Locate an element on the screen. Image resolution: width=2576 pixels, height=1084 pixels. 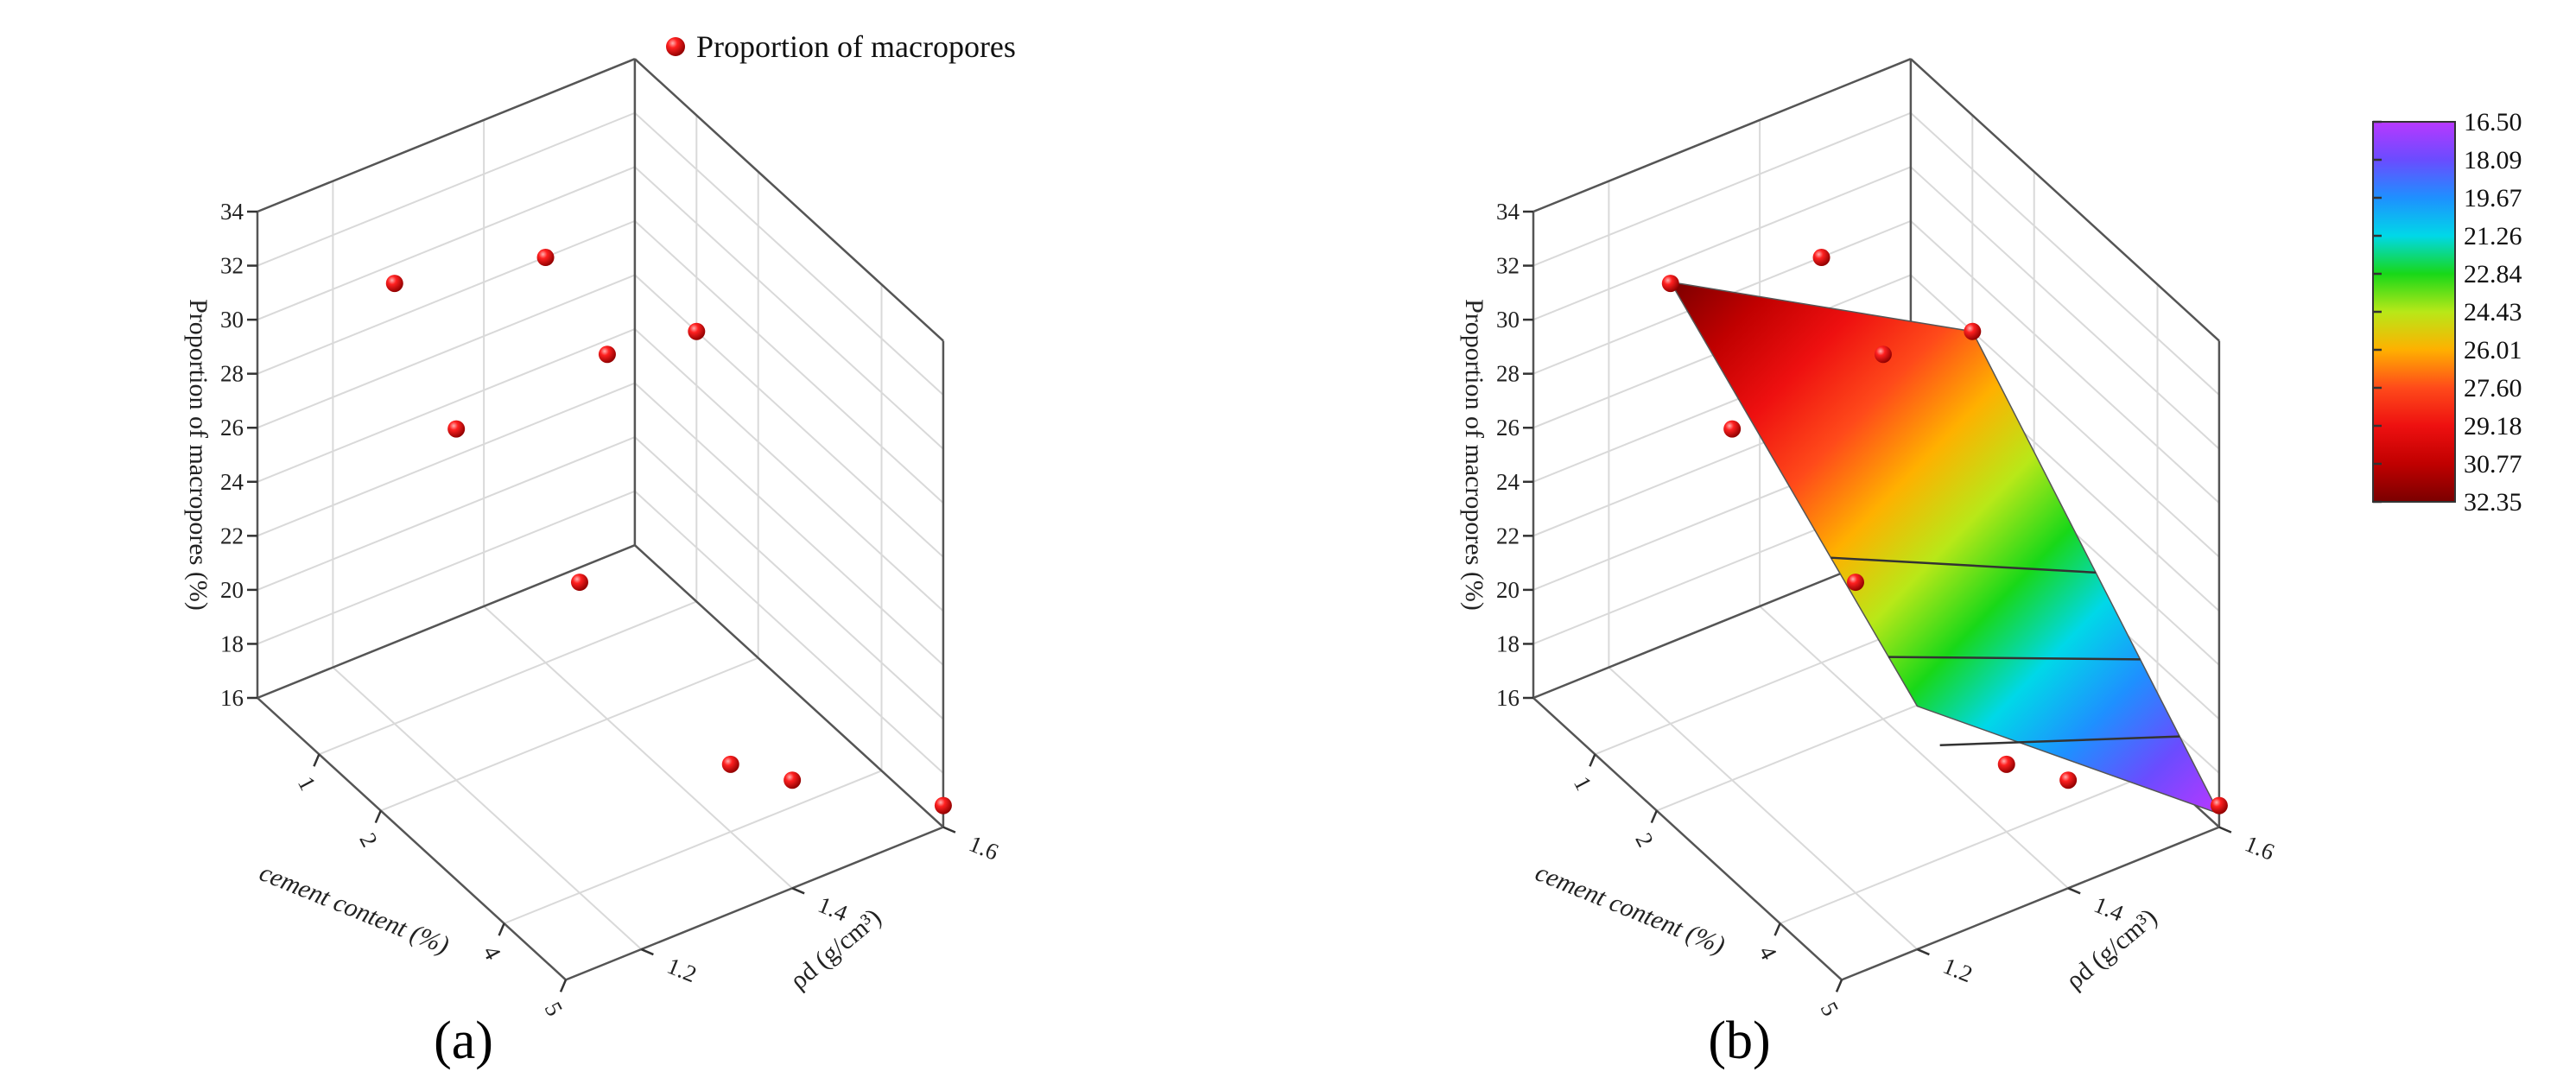
legend-marker is located at coordinates (675, 46).